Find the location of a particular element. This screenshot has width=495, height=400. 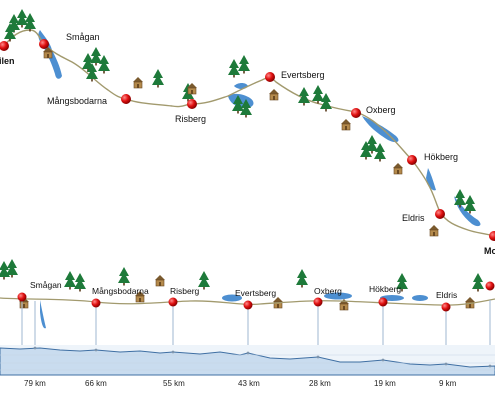

station-label-hokberg: Hökberg is located at coordinates (441, 157).